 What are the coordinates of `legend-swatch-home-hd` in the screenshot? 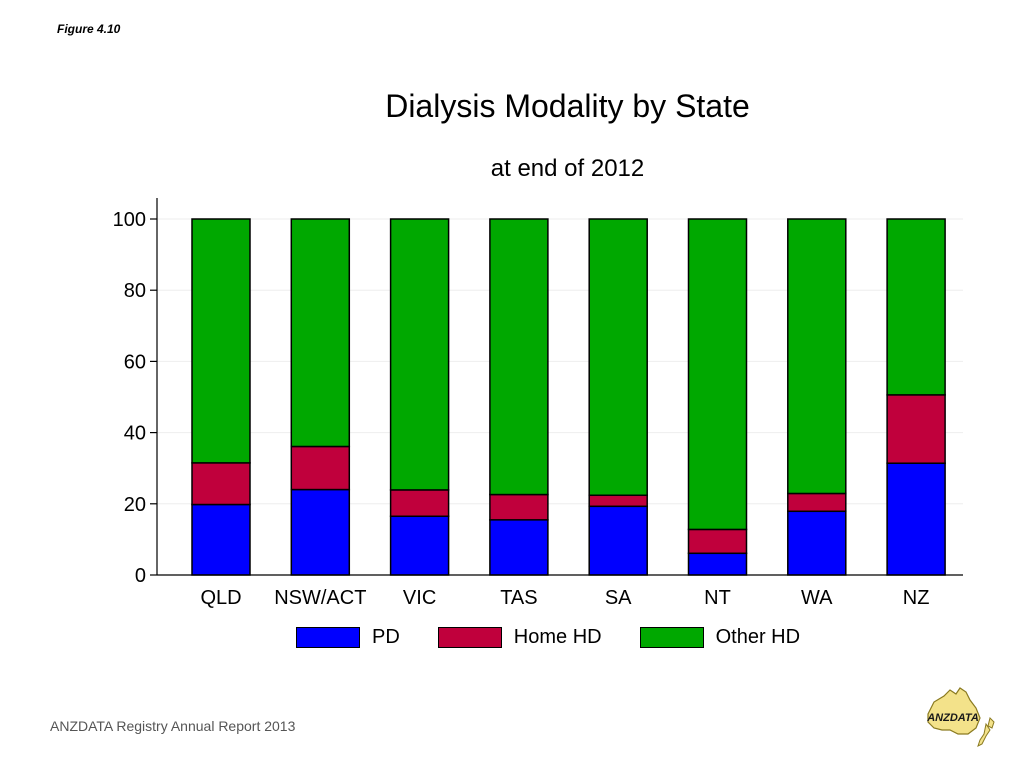 It's located at (469, 637).